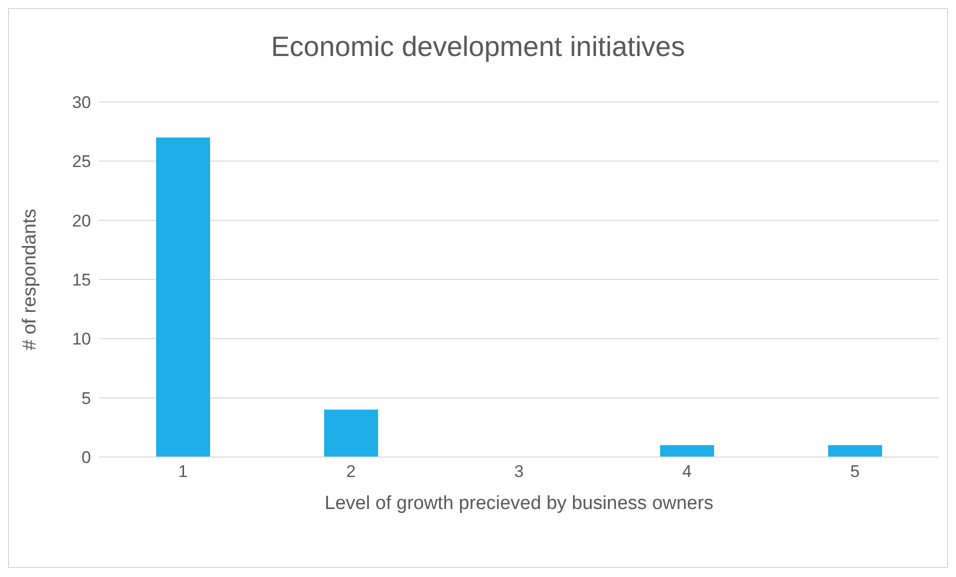 This screenshot has height=577, width=956. What do you see at coordinates (81, 339) in the screenshot?
I see `y-tick-label: 10` at bounding box center [81, 339].